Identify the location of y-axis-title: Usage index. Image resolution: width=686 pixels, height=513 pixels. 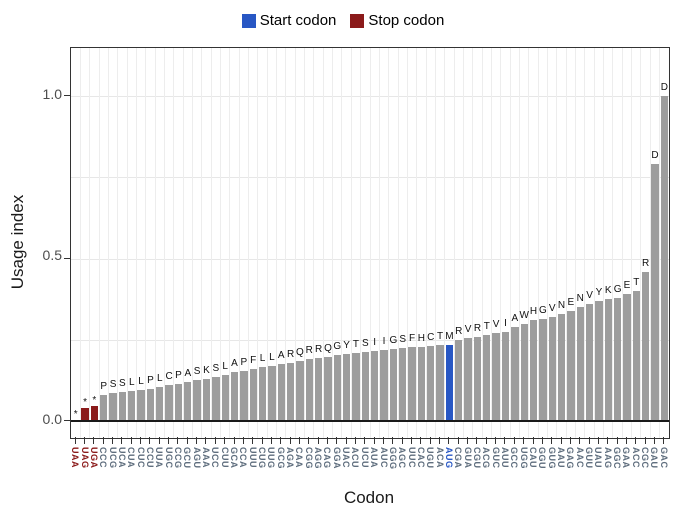
(17, 242).